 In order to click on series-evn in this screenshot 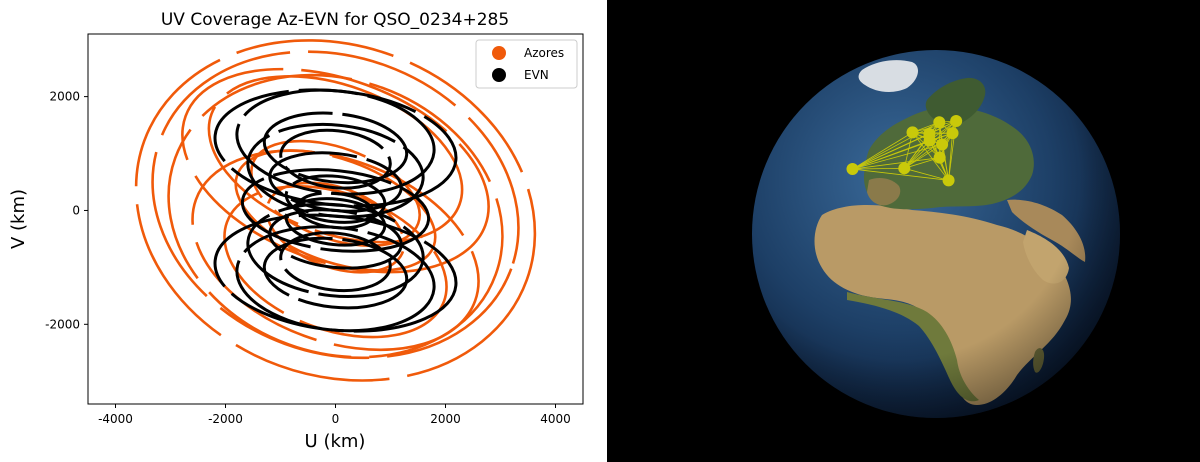, I will do `click(335, 210)`.